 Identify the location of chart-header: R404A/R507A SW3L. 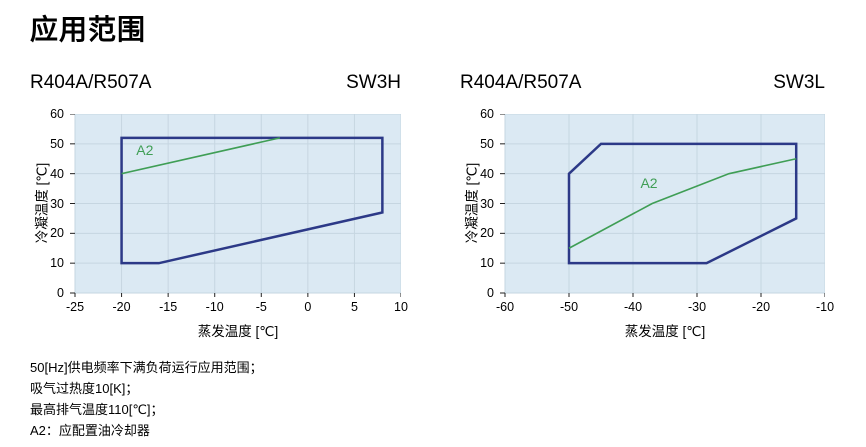
(642, 83).